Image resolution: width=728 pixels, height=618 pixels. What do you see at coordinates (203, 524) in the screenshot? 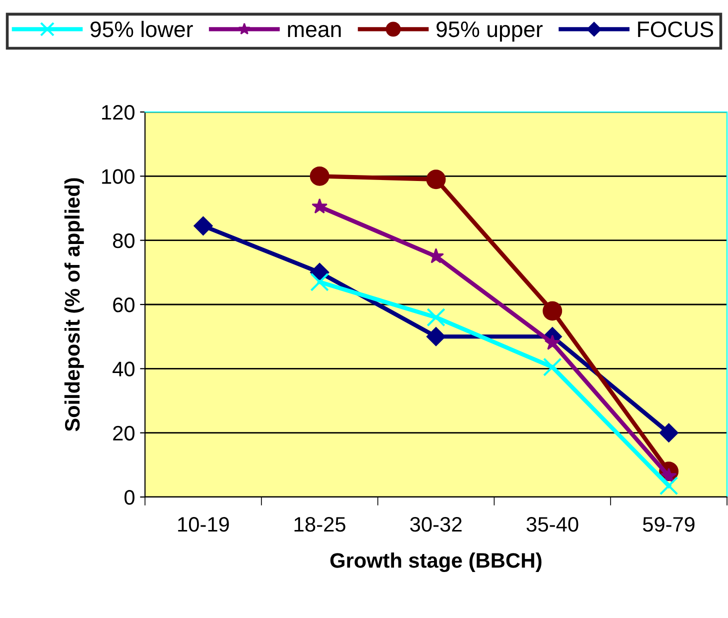
I see `x-tick-label: 10-19` at bounding box center [203, 524].